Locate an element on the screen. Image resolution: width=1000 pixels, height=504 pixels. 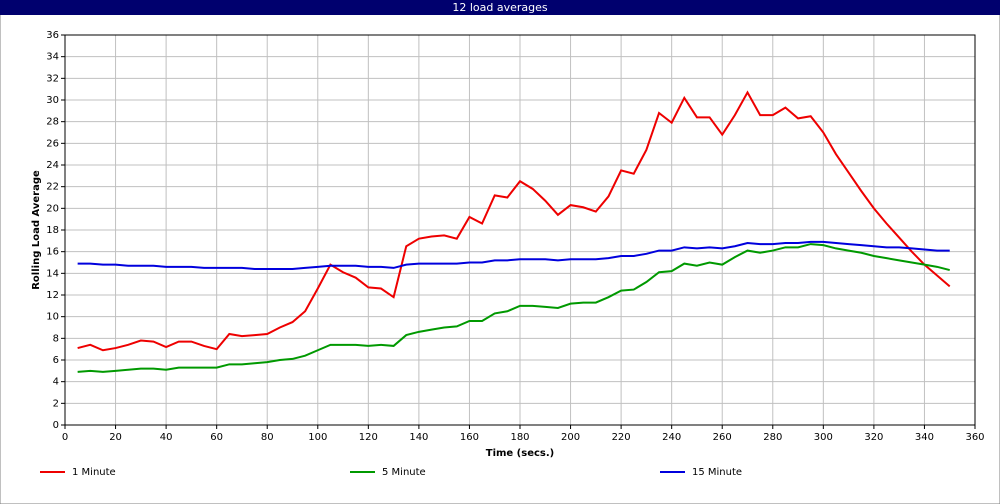
y-tick-label: 14 is located at coordinates (52, 273).